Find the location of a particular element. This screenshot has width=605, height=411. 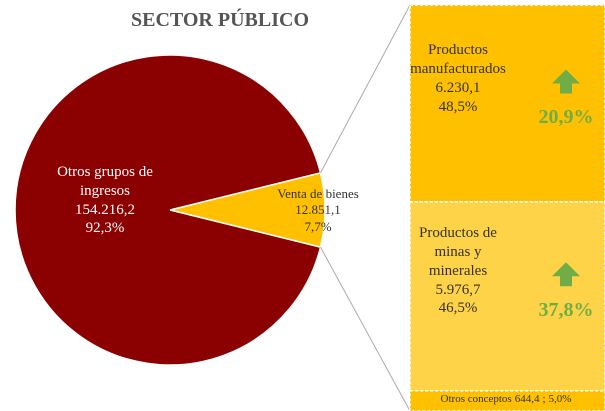

slice-label-text: 12.851,1 is located at coordinates (318, 210).